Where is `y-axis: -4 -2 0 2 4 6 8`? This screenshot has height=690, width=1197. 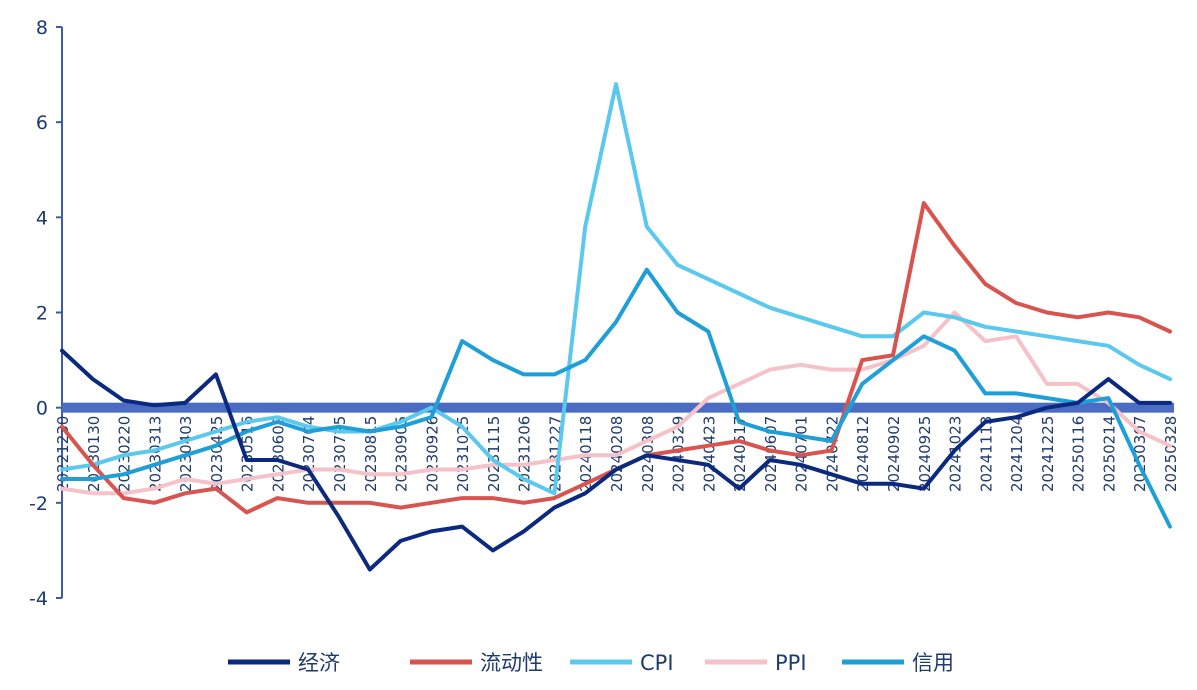 y-axis: -4 -2 0 2 4 6 8 is located at coordinates (46, 313).